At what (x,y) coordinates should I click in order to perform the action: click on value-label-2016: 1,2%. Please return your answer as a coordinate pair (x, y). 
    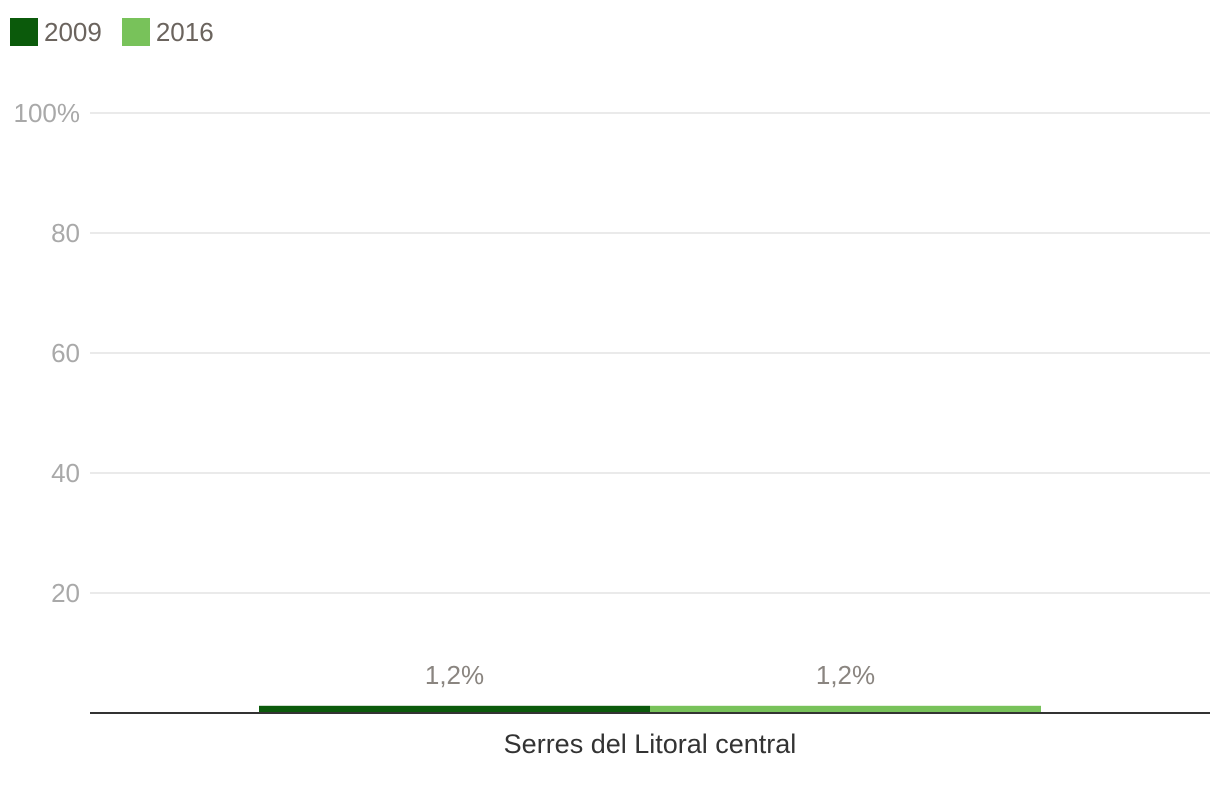
    Looking at the image, I should click on (845, 675).